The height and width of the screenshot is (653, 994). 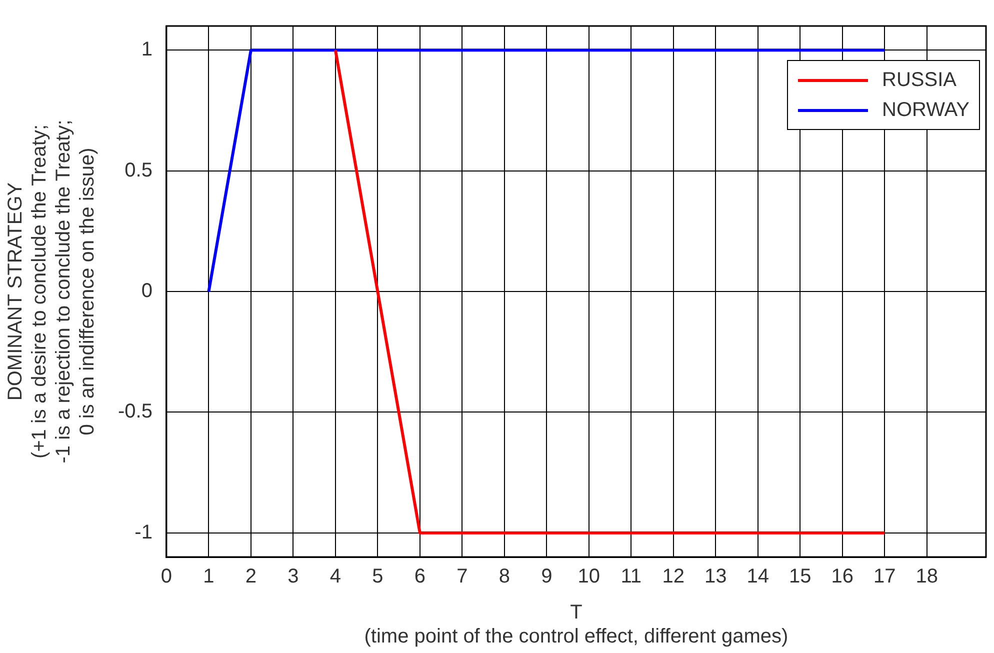 I want to click on y-tick-label: -1, so click(x=143, y=532).